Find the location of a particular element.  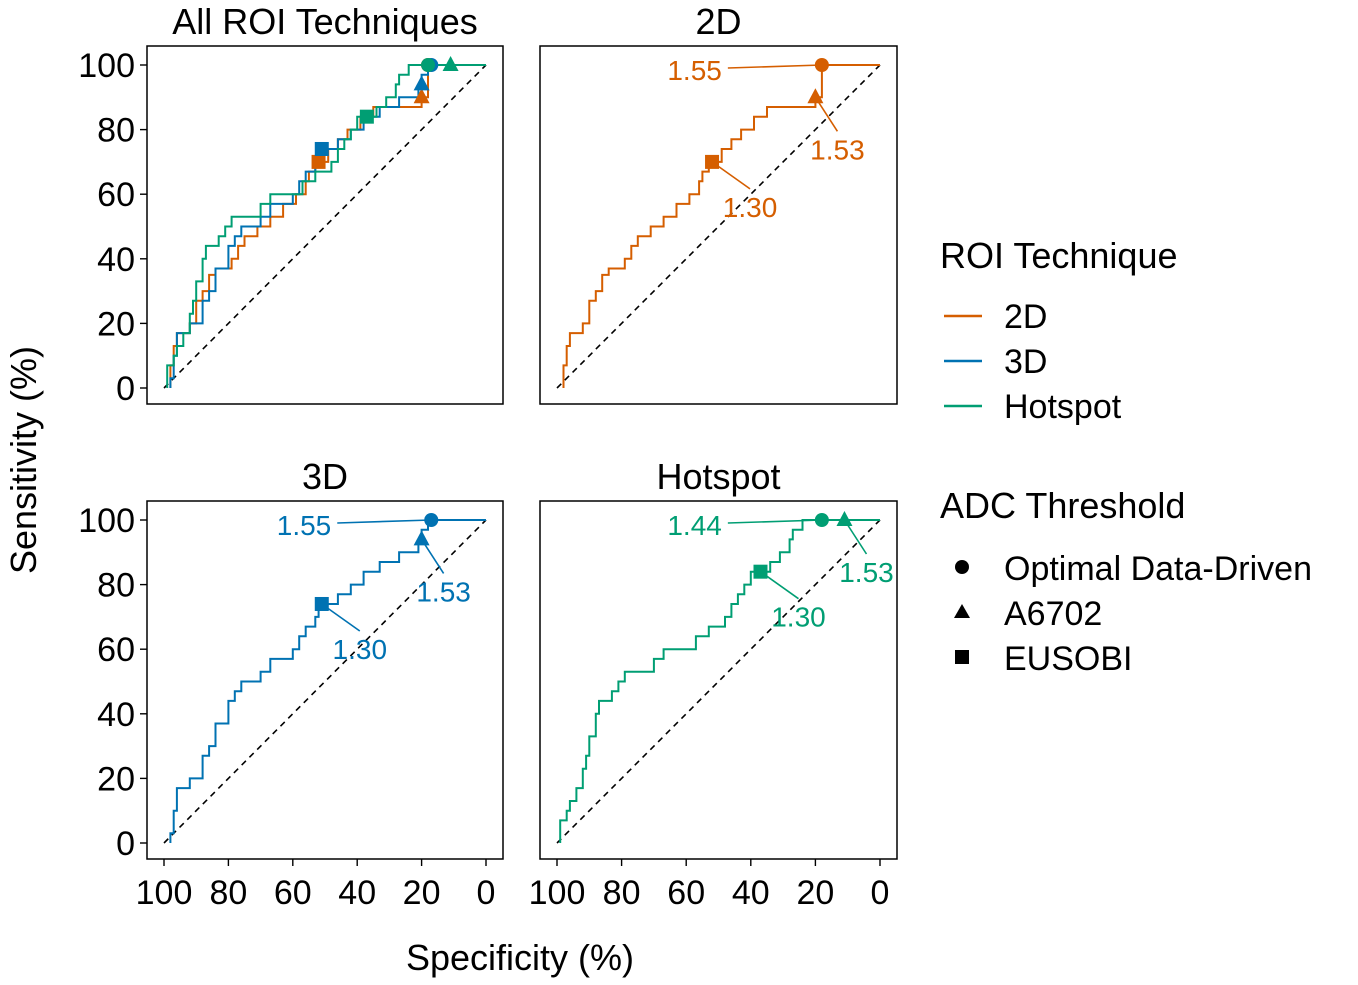

panel-2: 2D 1.55 1.53 1.30 is located at coordinates (718, 203).